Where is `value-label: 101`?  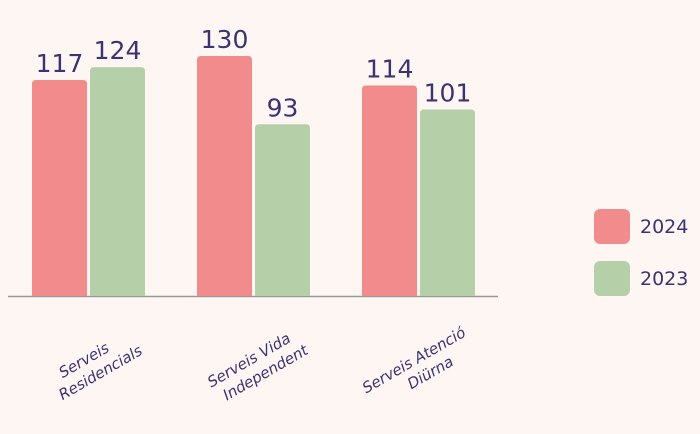
value-label: 101 is located at coordinates (448, 93).